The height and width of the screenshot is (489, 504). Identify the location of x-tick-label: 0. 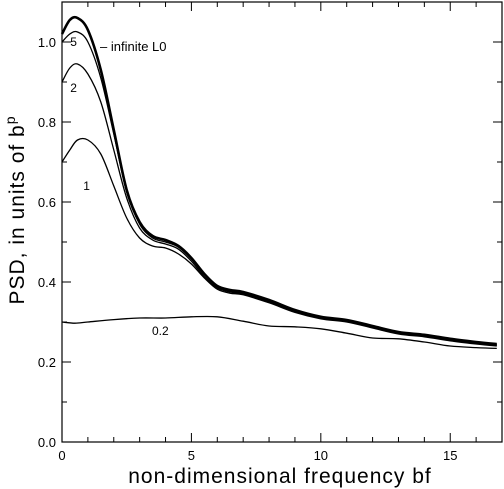
(61, 455).